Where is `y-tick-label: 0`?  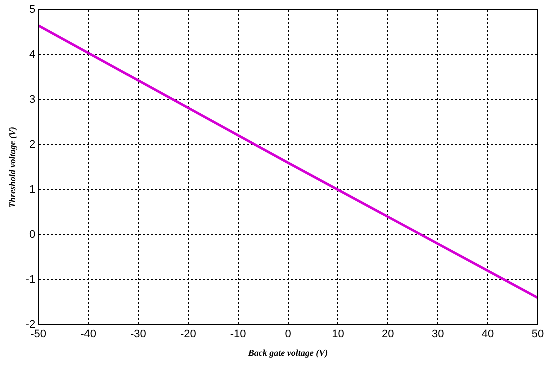
y-tick-label: 0 is located at coordinates (32, 235).